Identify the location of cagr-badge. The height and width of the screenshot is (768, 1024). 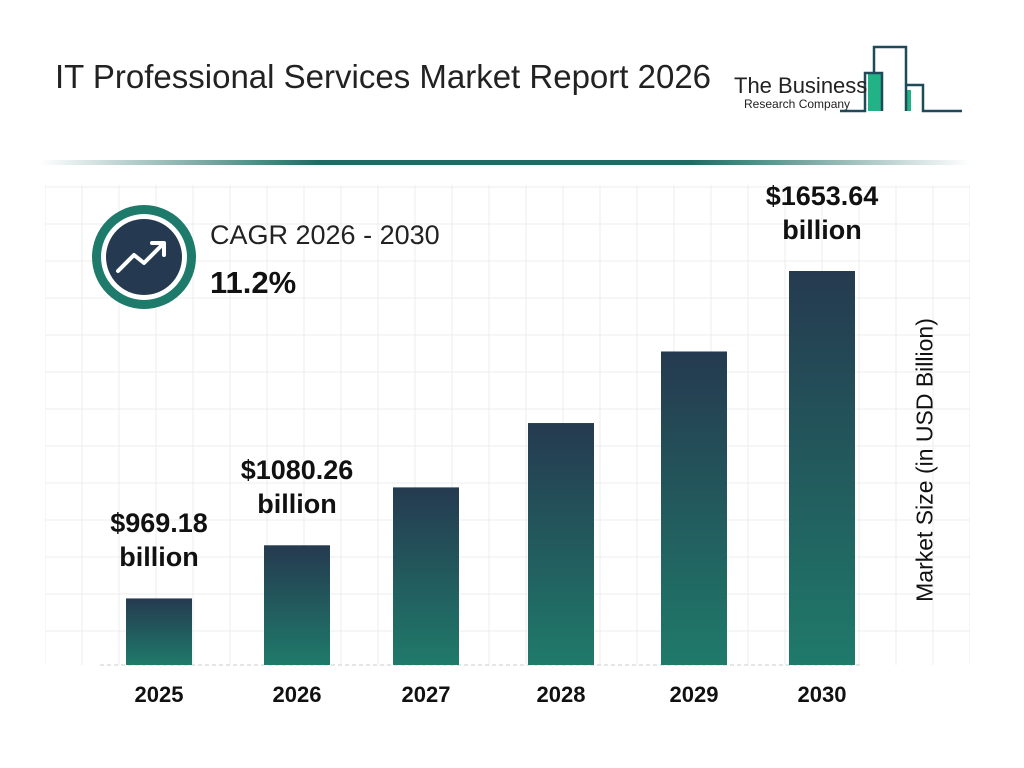
(144, 257).